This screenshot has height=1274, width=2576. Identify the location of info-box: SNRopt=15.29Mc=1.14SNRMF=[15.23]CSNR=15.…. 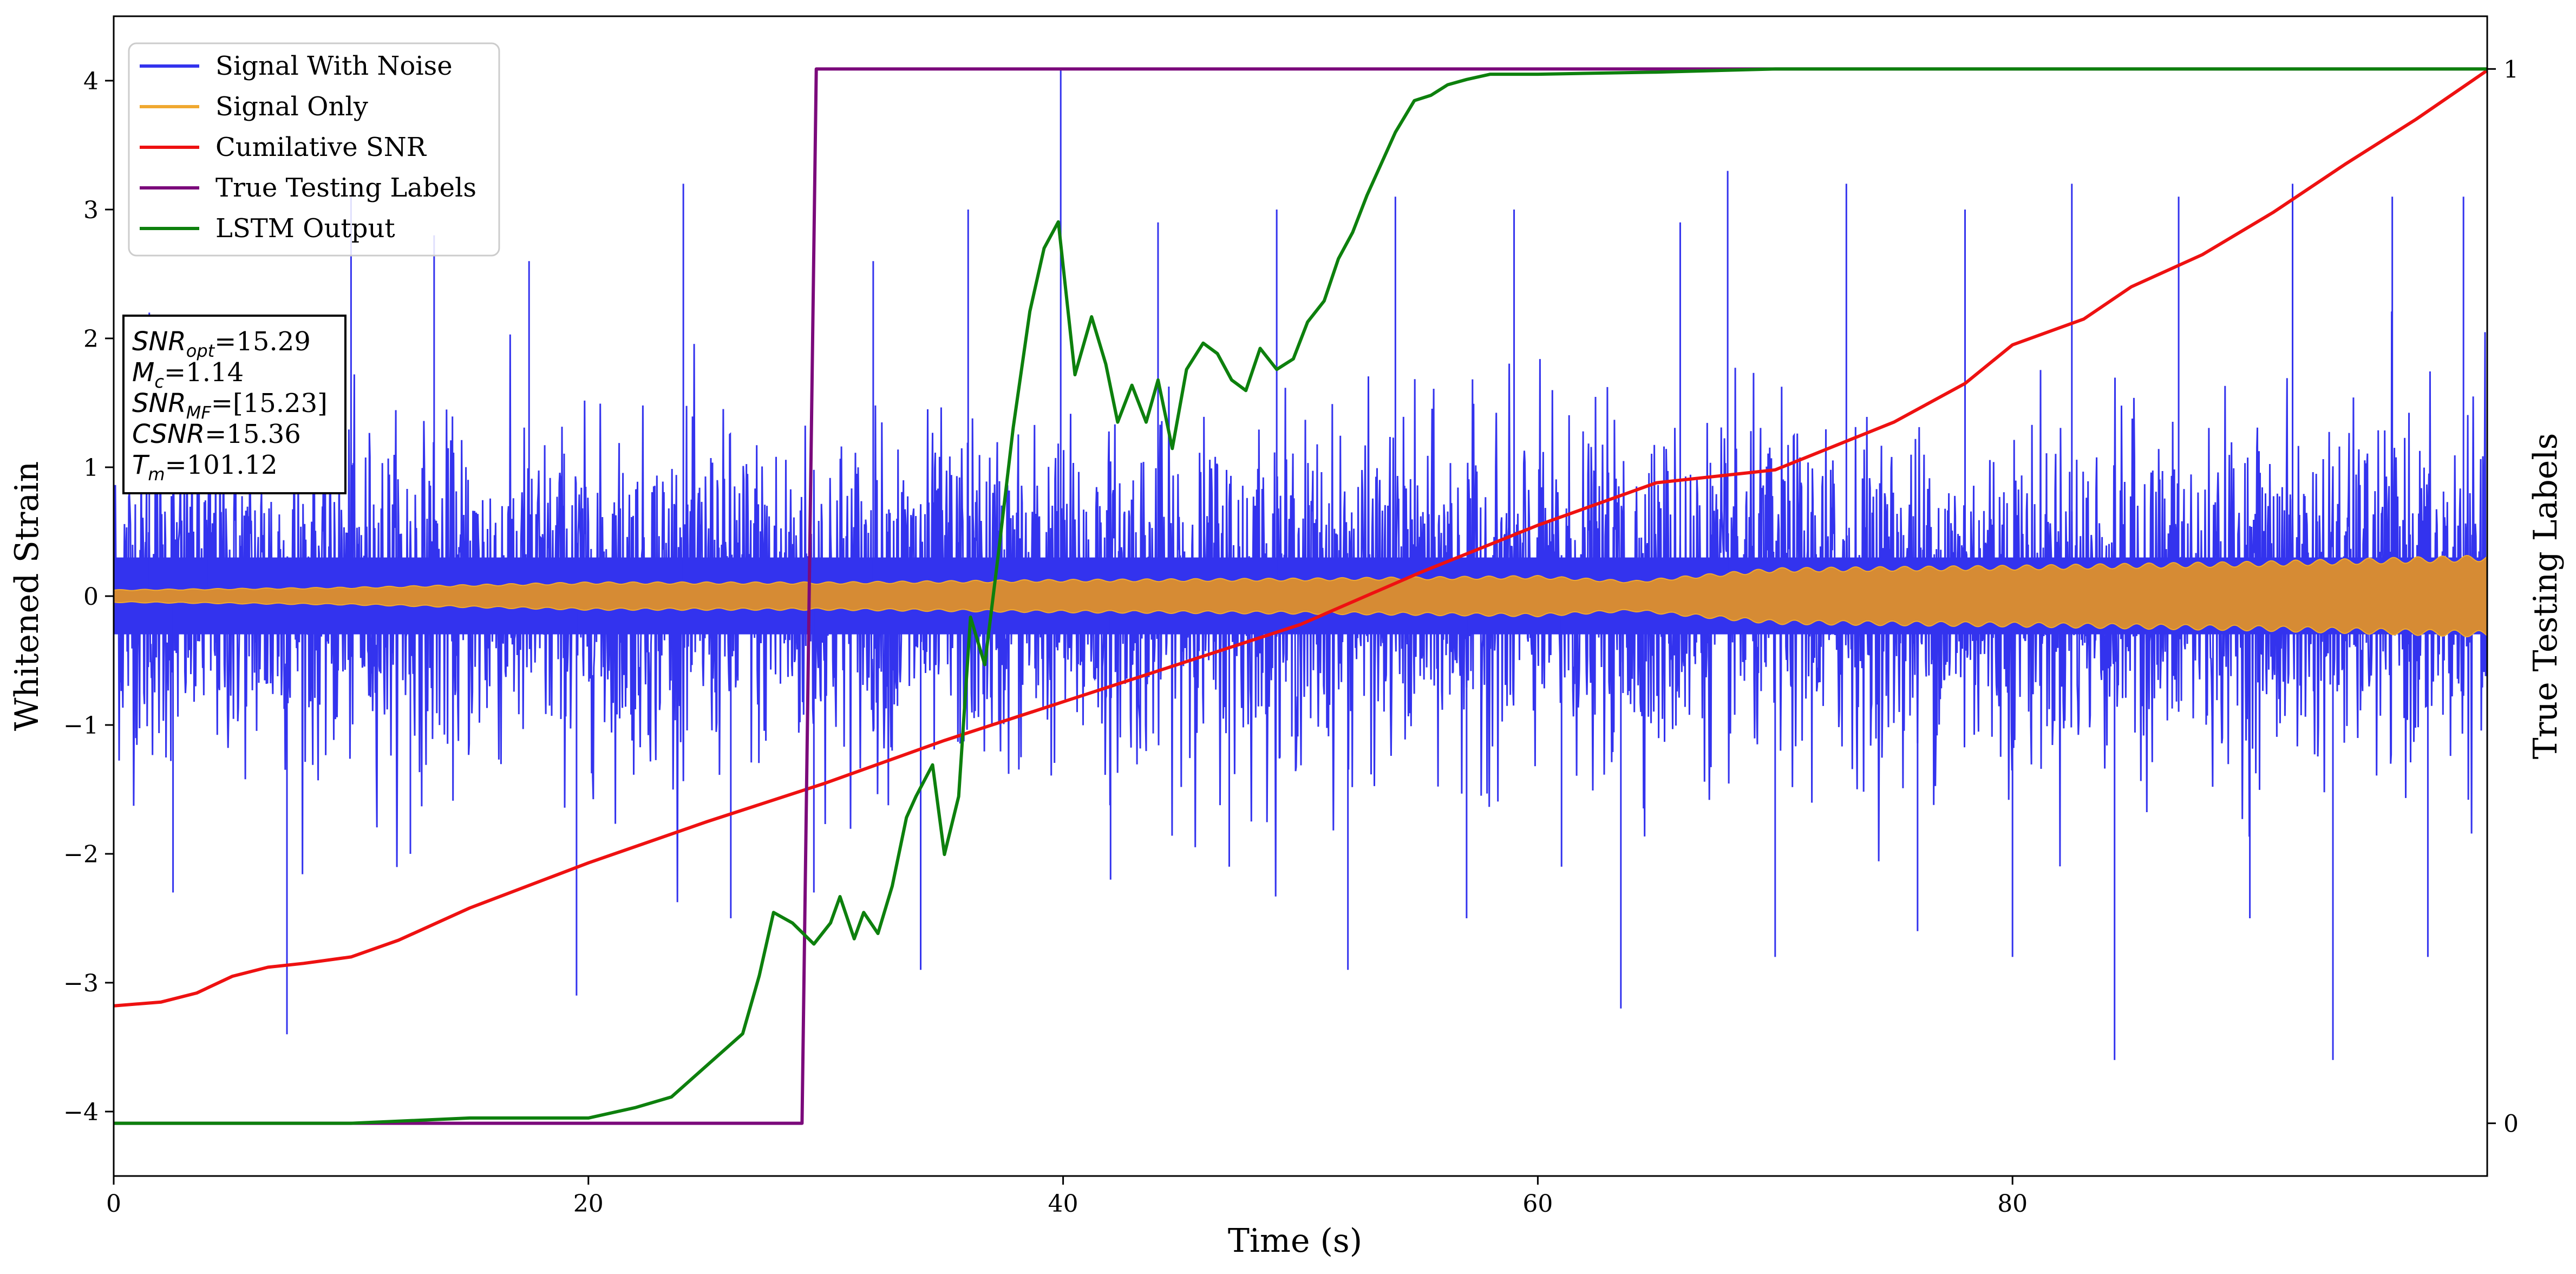
(234, 404).